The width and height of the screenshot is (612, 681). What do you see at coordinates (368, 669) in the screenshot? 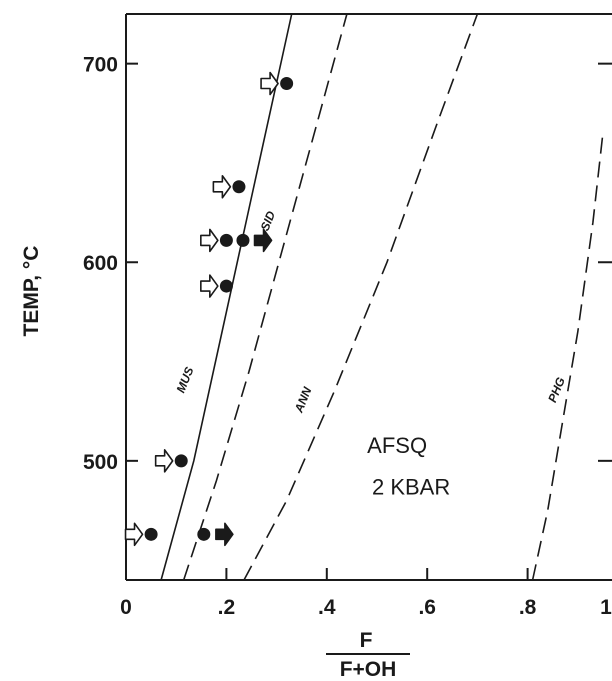
I see `x-axis-title-denominator: F+OH` at bounding box center [368, 669].